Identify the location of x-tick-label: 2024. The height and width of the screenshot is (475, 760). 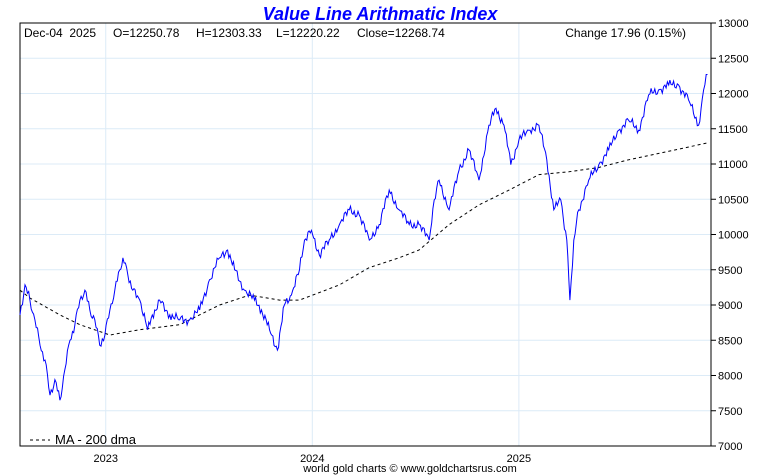
(312, 459).